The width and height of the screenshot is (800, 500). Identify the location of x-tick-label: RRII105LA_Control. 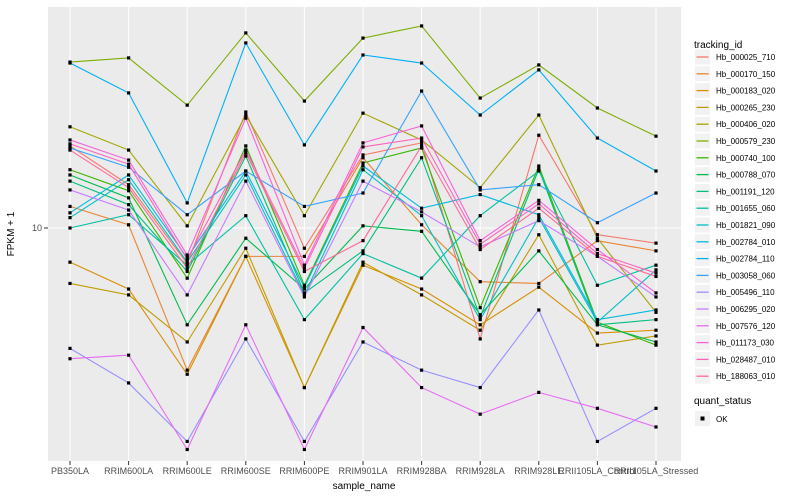
(597, 471).